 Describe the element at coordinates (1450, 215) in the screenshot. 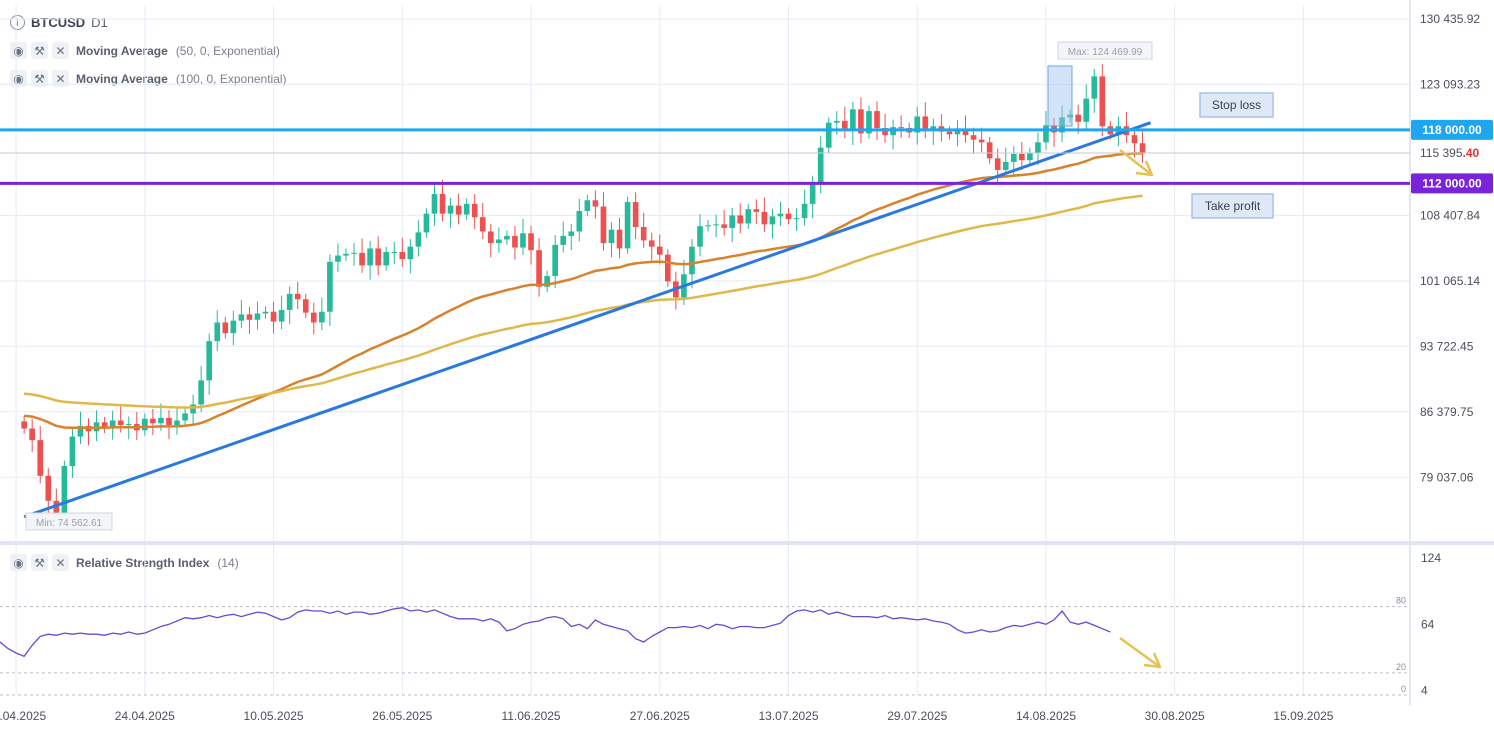

I see `y-tick-label: 108 407.84` at that location.